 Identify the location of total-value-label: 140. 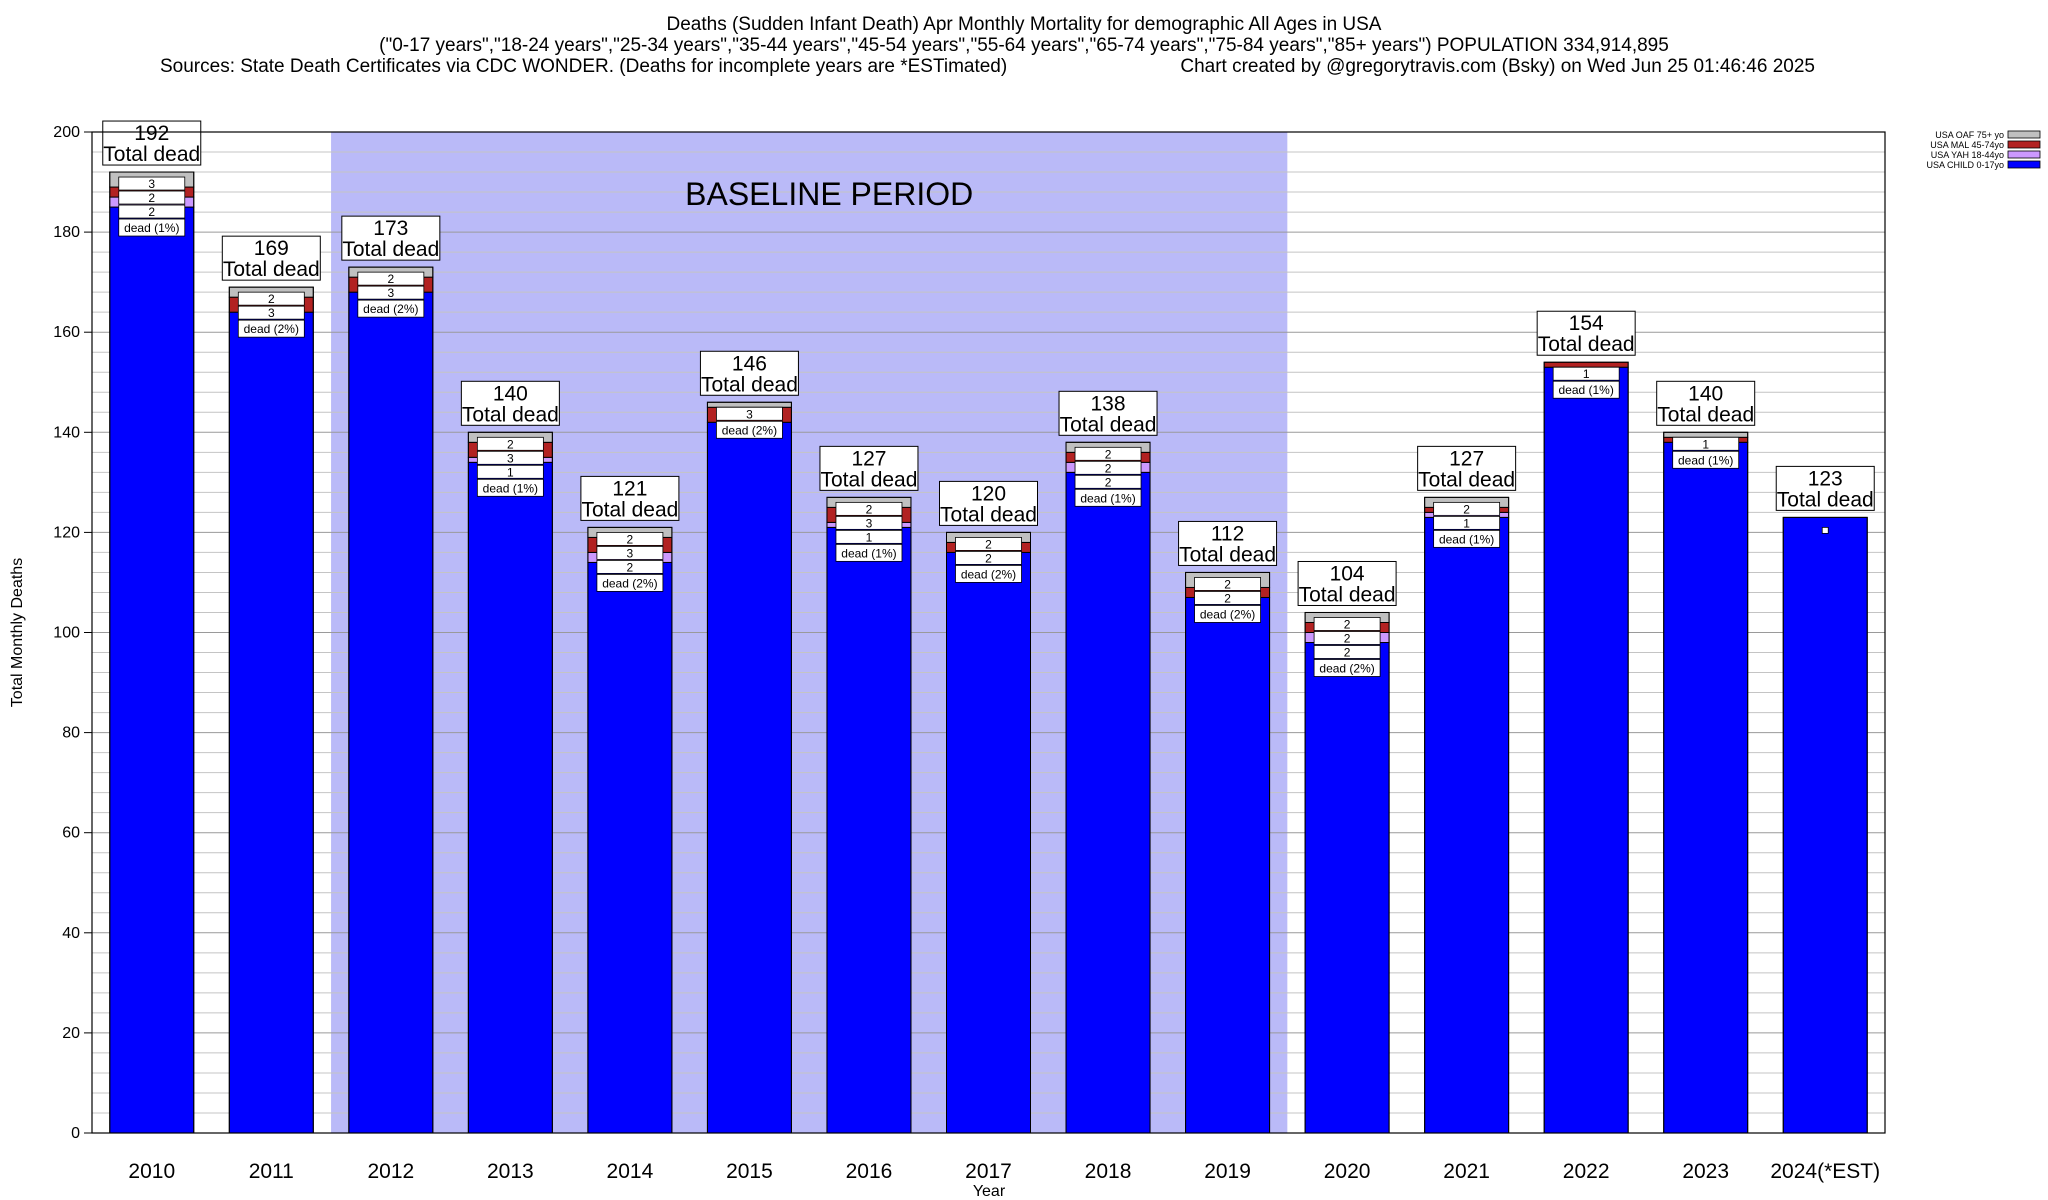
(1705, 393).